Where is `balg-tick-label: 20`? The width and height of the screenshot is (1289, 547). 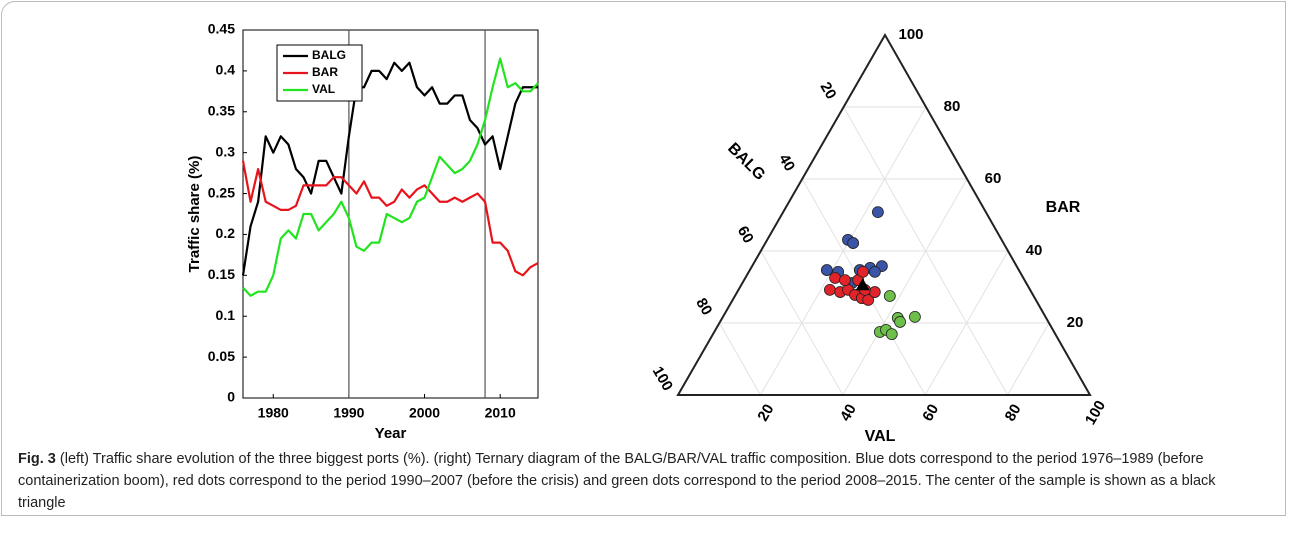
balg-tick-label: 20 is located at coordinates (828, 90).